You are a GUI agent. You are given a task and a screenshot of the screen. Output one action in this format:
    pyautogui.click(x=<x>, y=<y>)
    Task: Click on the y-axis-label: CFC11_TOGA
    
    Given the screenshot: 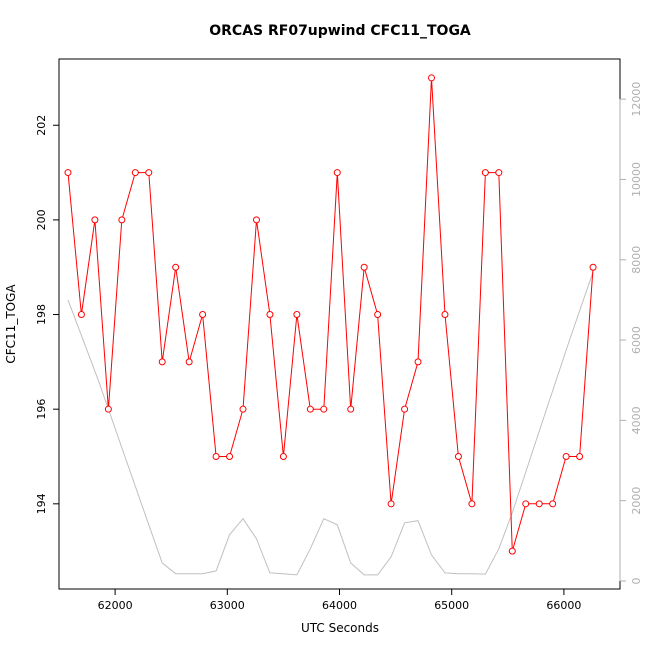 What is the action you would take?
    pyautogui.click(x=11, y=324)
    